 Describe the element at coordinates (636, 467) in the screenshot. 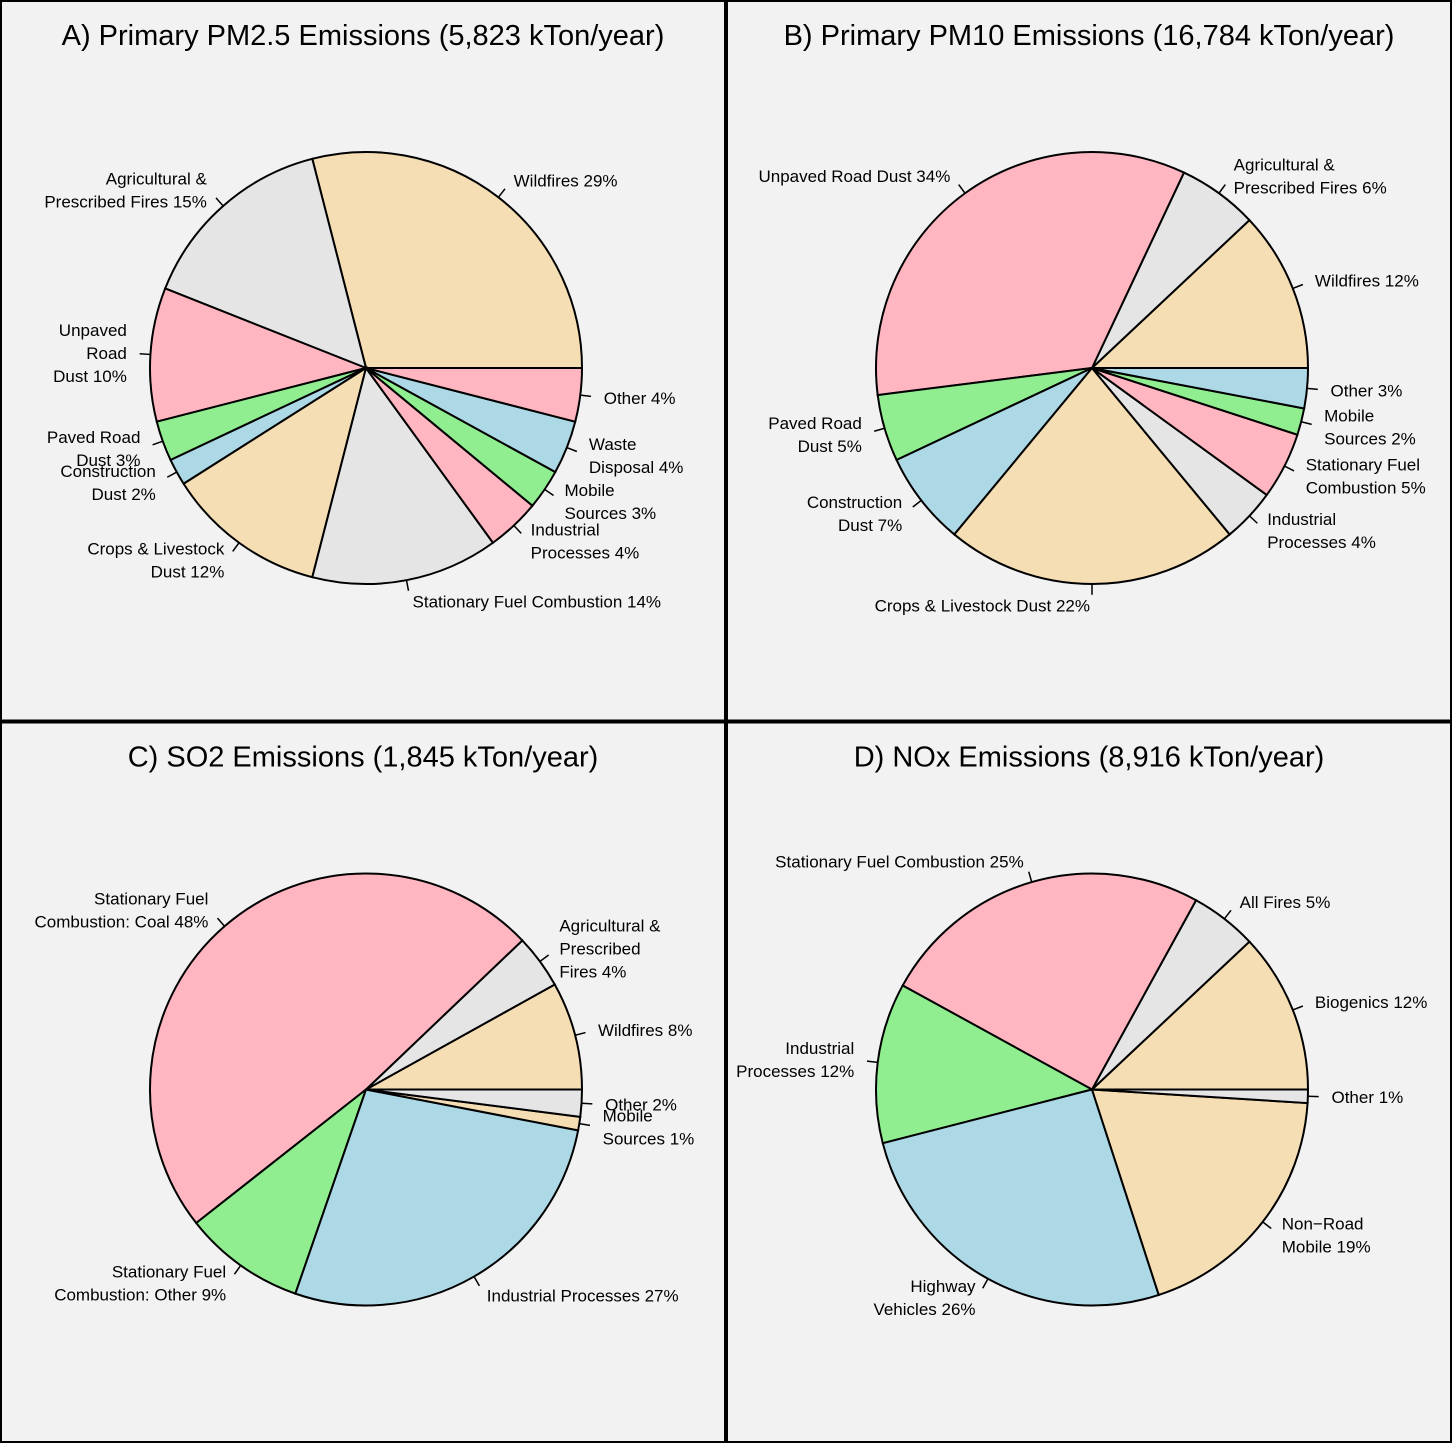

I see `slice-label-line: Disposal 4%` at that location.